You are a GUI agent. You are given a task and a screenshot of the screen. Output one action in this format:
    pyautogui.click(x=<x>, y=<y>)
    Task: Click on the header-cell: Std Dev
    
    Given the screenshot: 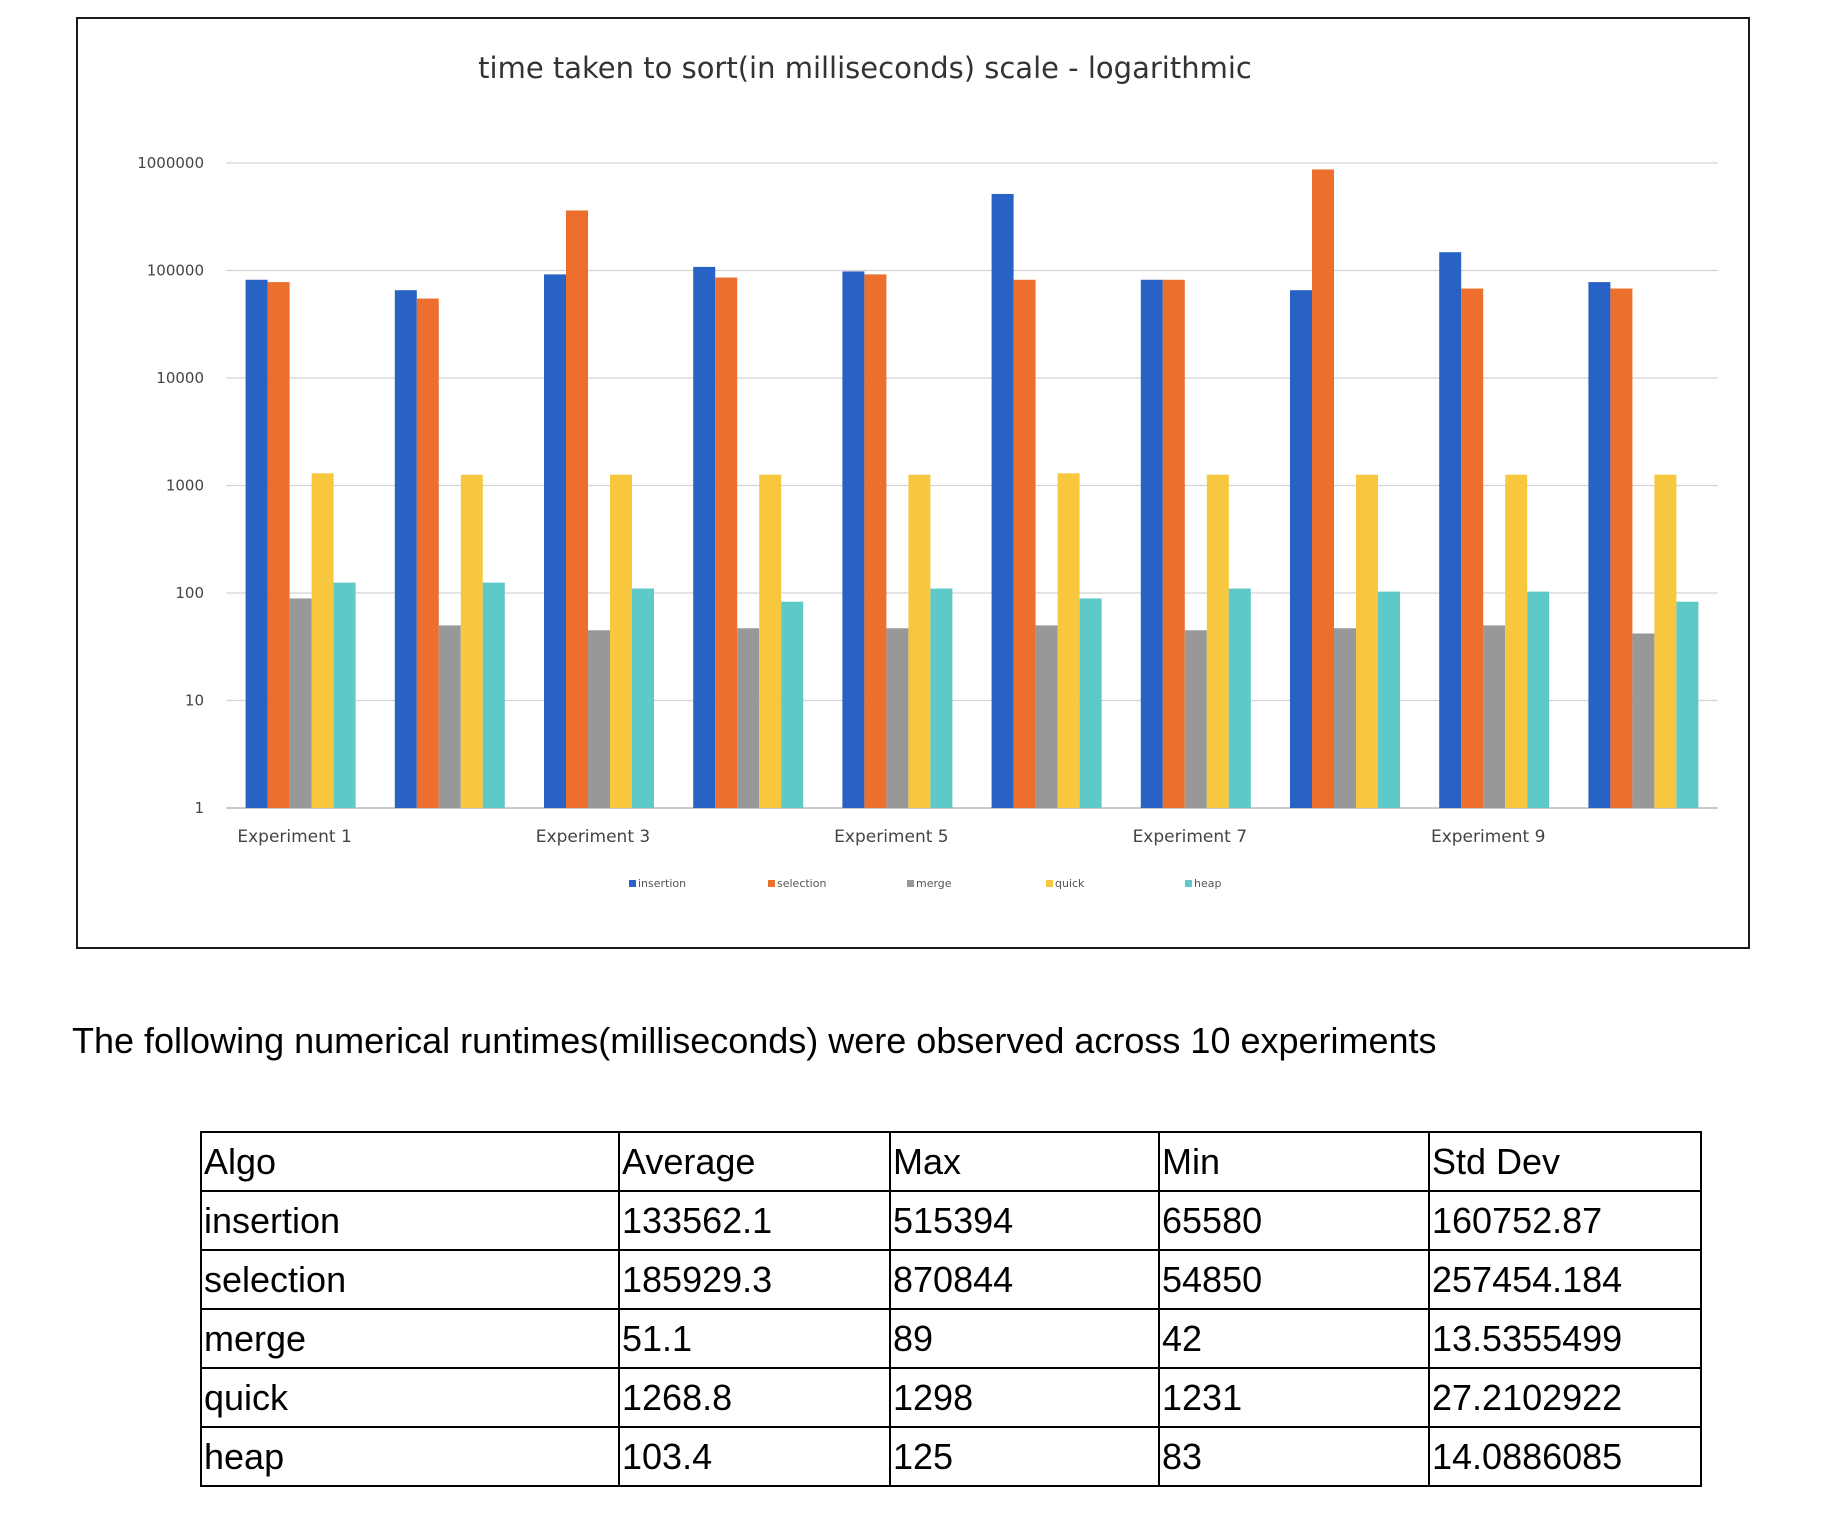 What is the action you would take?
    pyautogui.click(x=1565, y=1161)
    